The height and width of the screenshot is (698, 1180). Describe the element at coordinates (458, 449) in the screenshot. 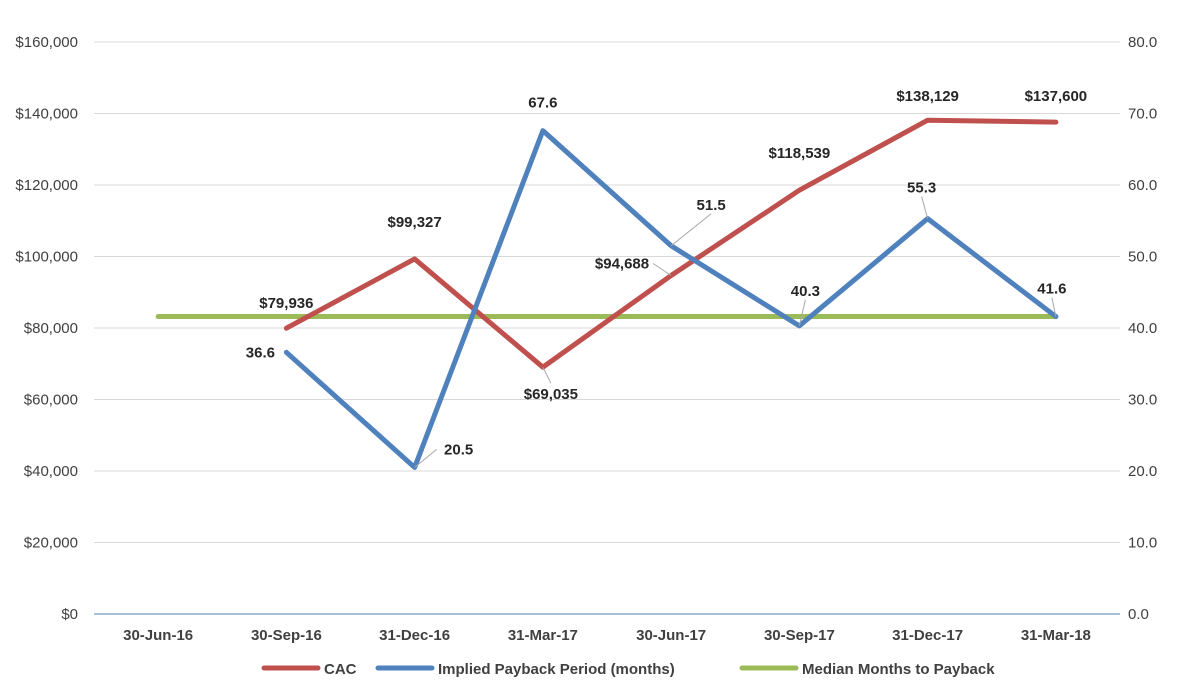

I see `payback-data-label: 20.5` at that location.